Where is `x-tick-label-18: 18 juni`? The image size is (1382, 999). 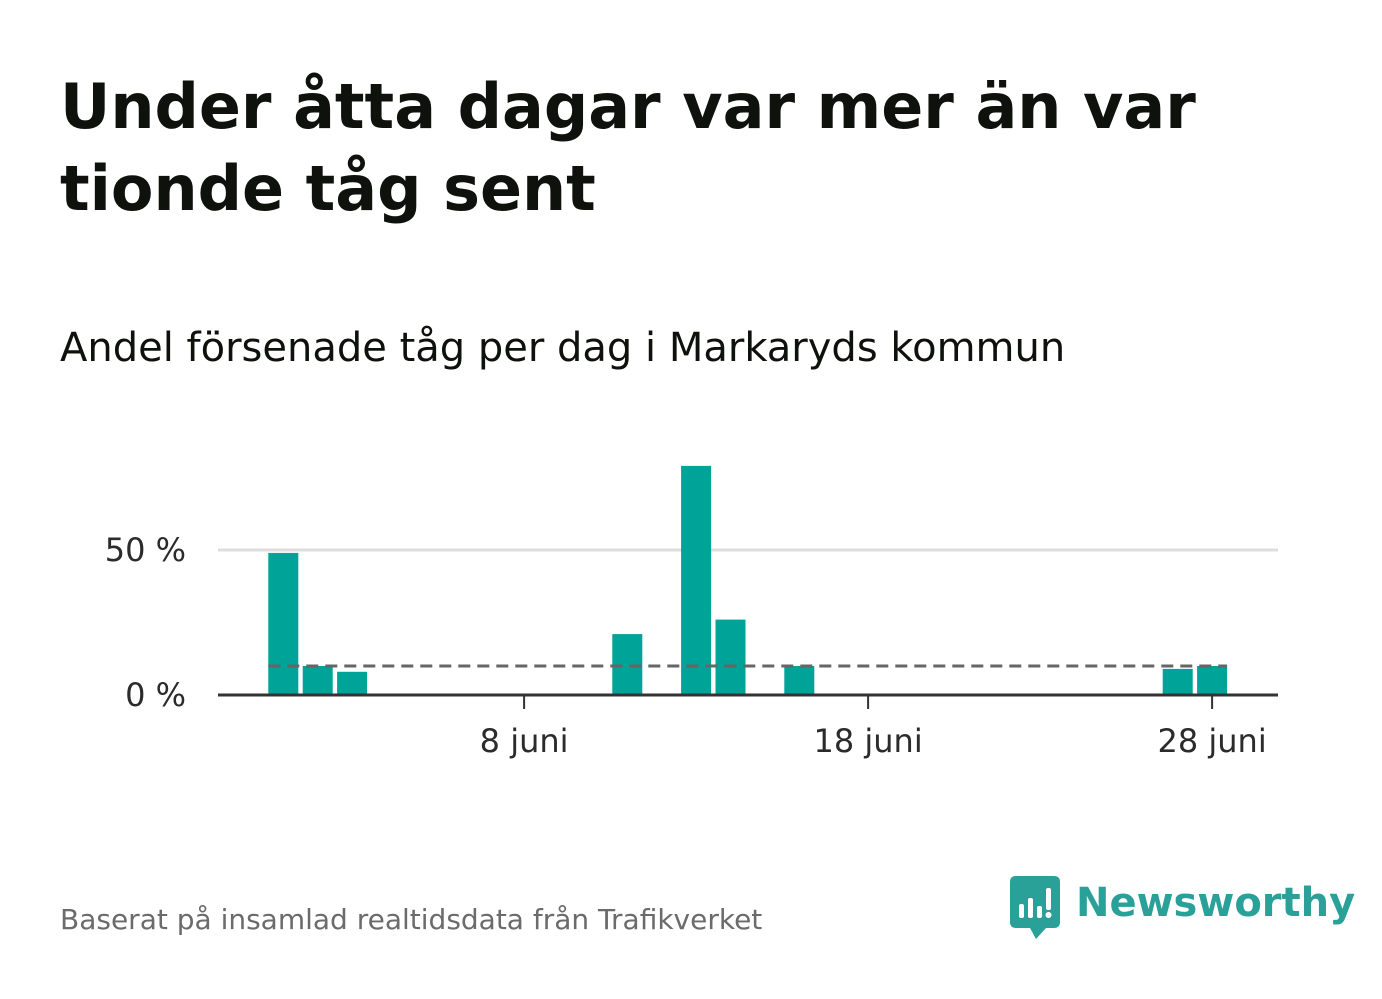 x-tick-label-18: 18 juni is located at coordinates (867, 741).